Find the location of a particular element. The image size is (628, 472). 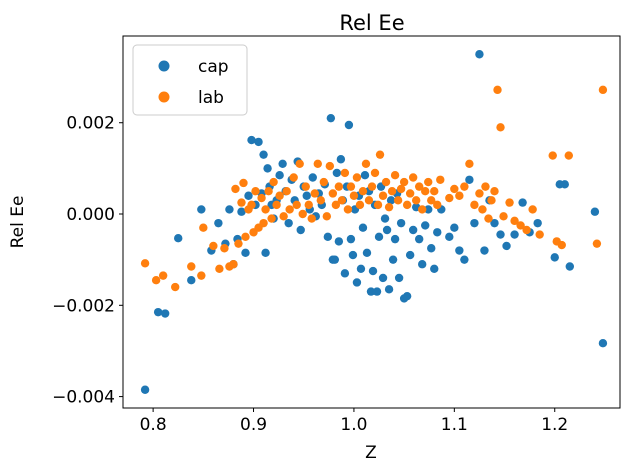

x-tick-label-2: 1.0 is located at coordinates (353, 425).